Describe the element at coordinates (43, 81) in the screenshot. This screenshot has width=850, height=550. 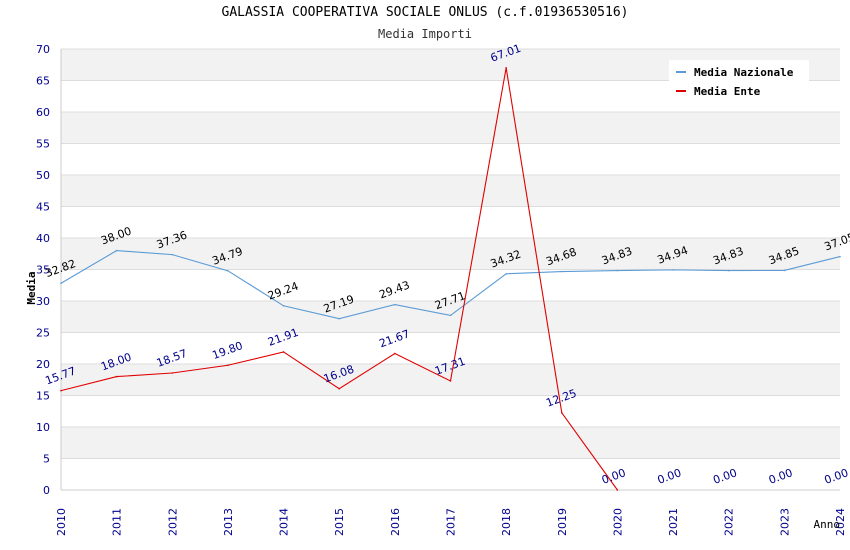
I see `y-tick-label: 65` at that location.